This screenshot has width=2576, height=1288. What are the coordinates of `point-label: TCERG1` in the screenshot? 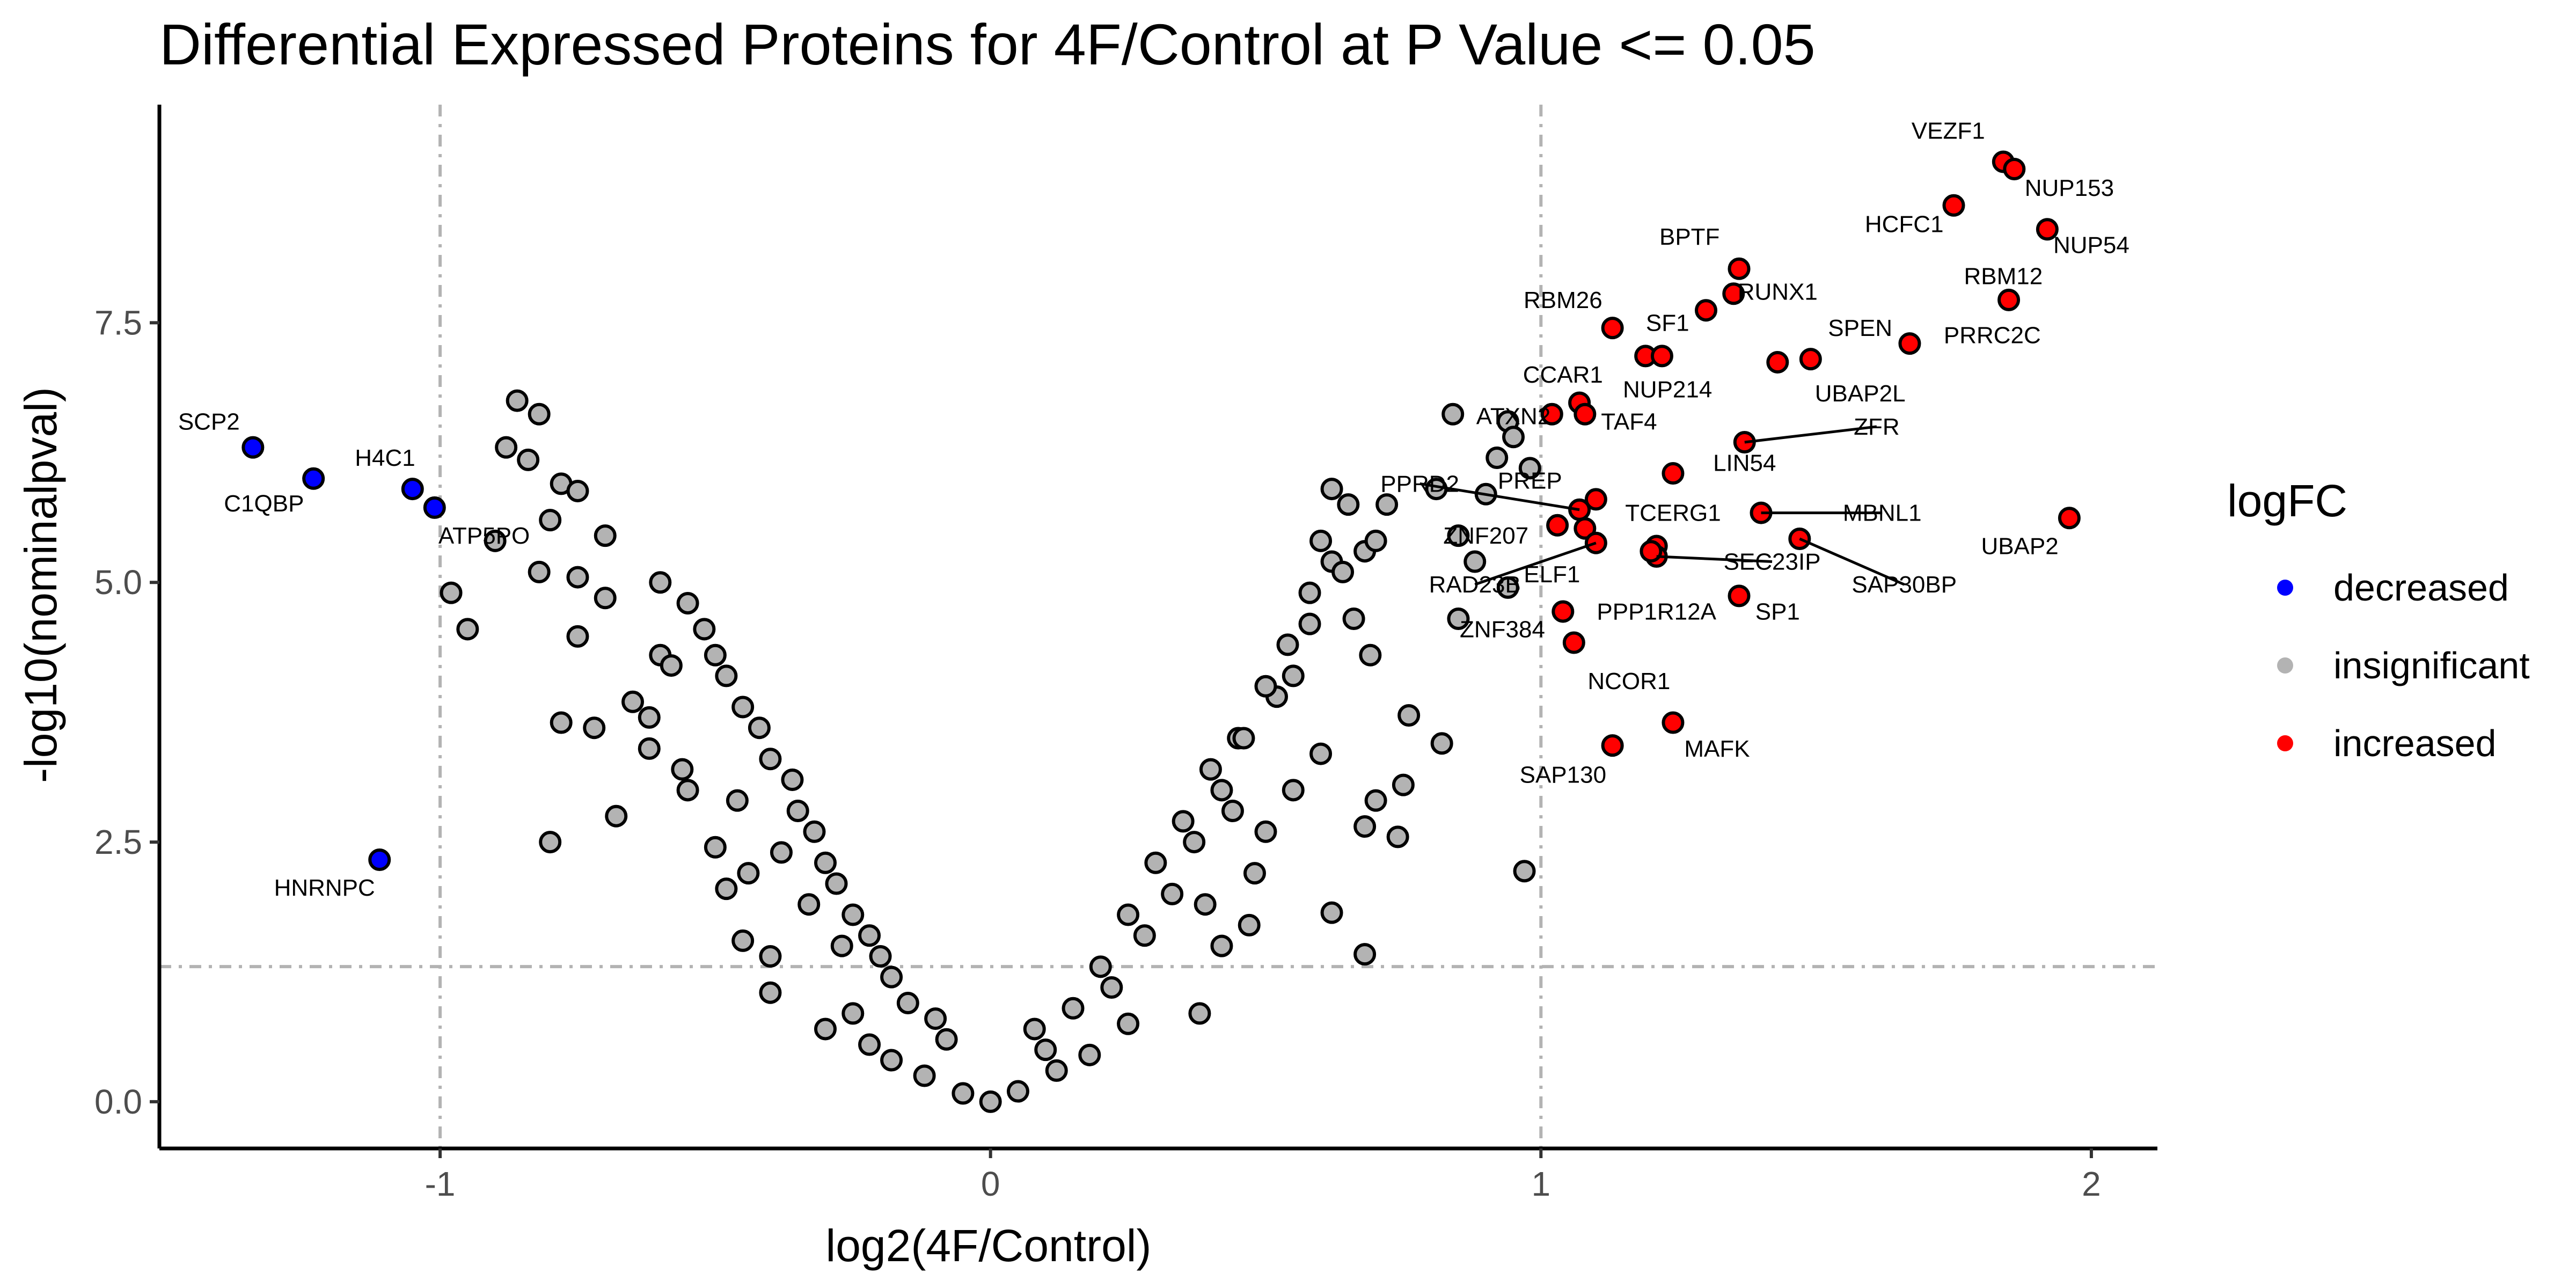 It's located at (1673, 513).